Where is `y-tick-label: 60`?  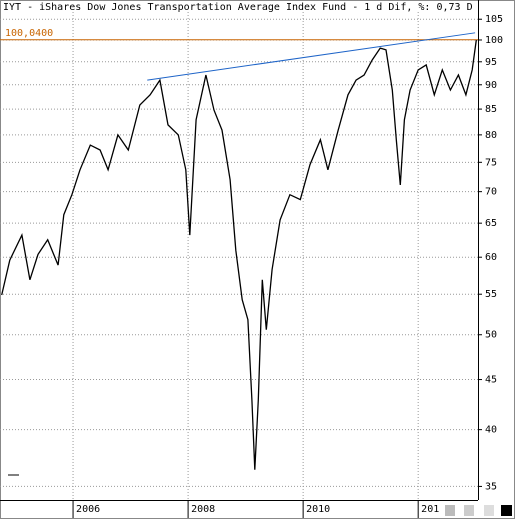
y-tick-label: 60 is located at coordinates (491, 257).